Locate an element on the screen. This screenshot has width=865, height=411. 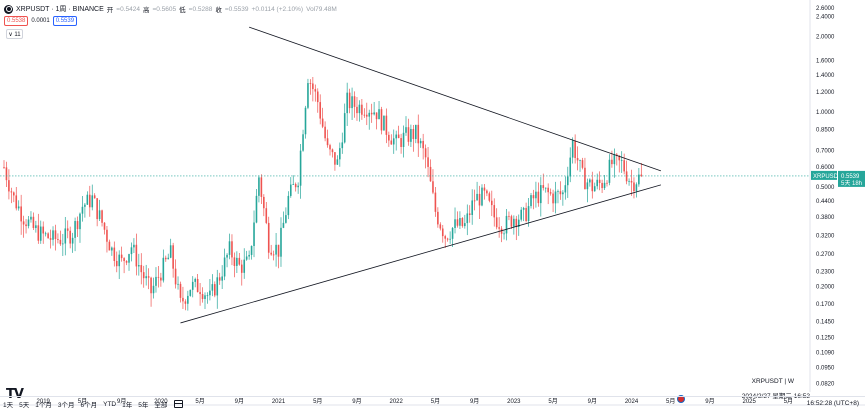
indicators-collapse-button: ∨ 11 is located at coordinates (14, 34).